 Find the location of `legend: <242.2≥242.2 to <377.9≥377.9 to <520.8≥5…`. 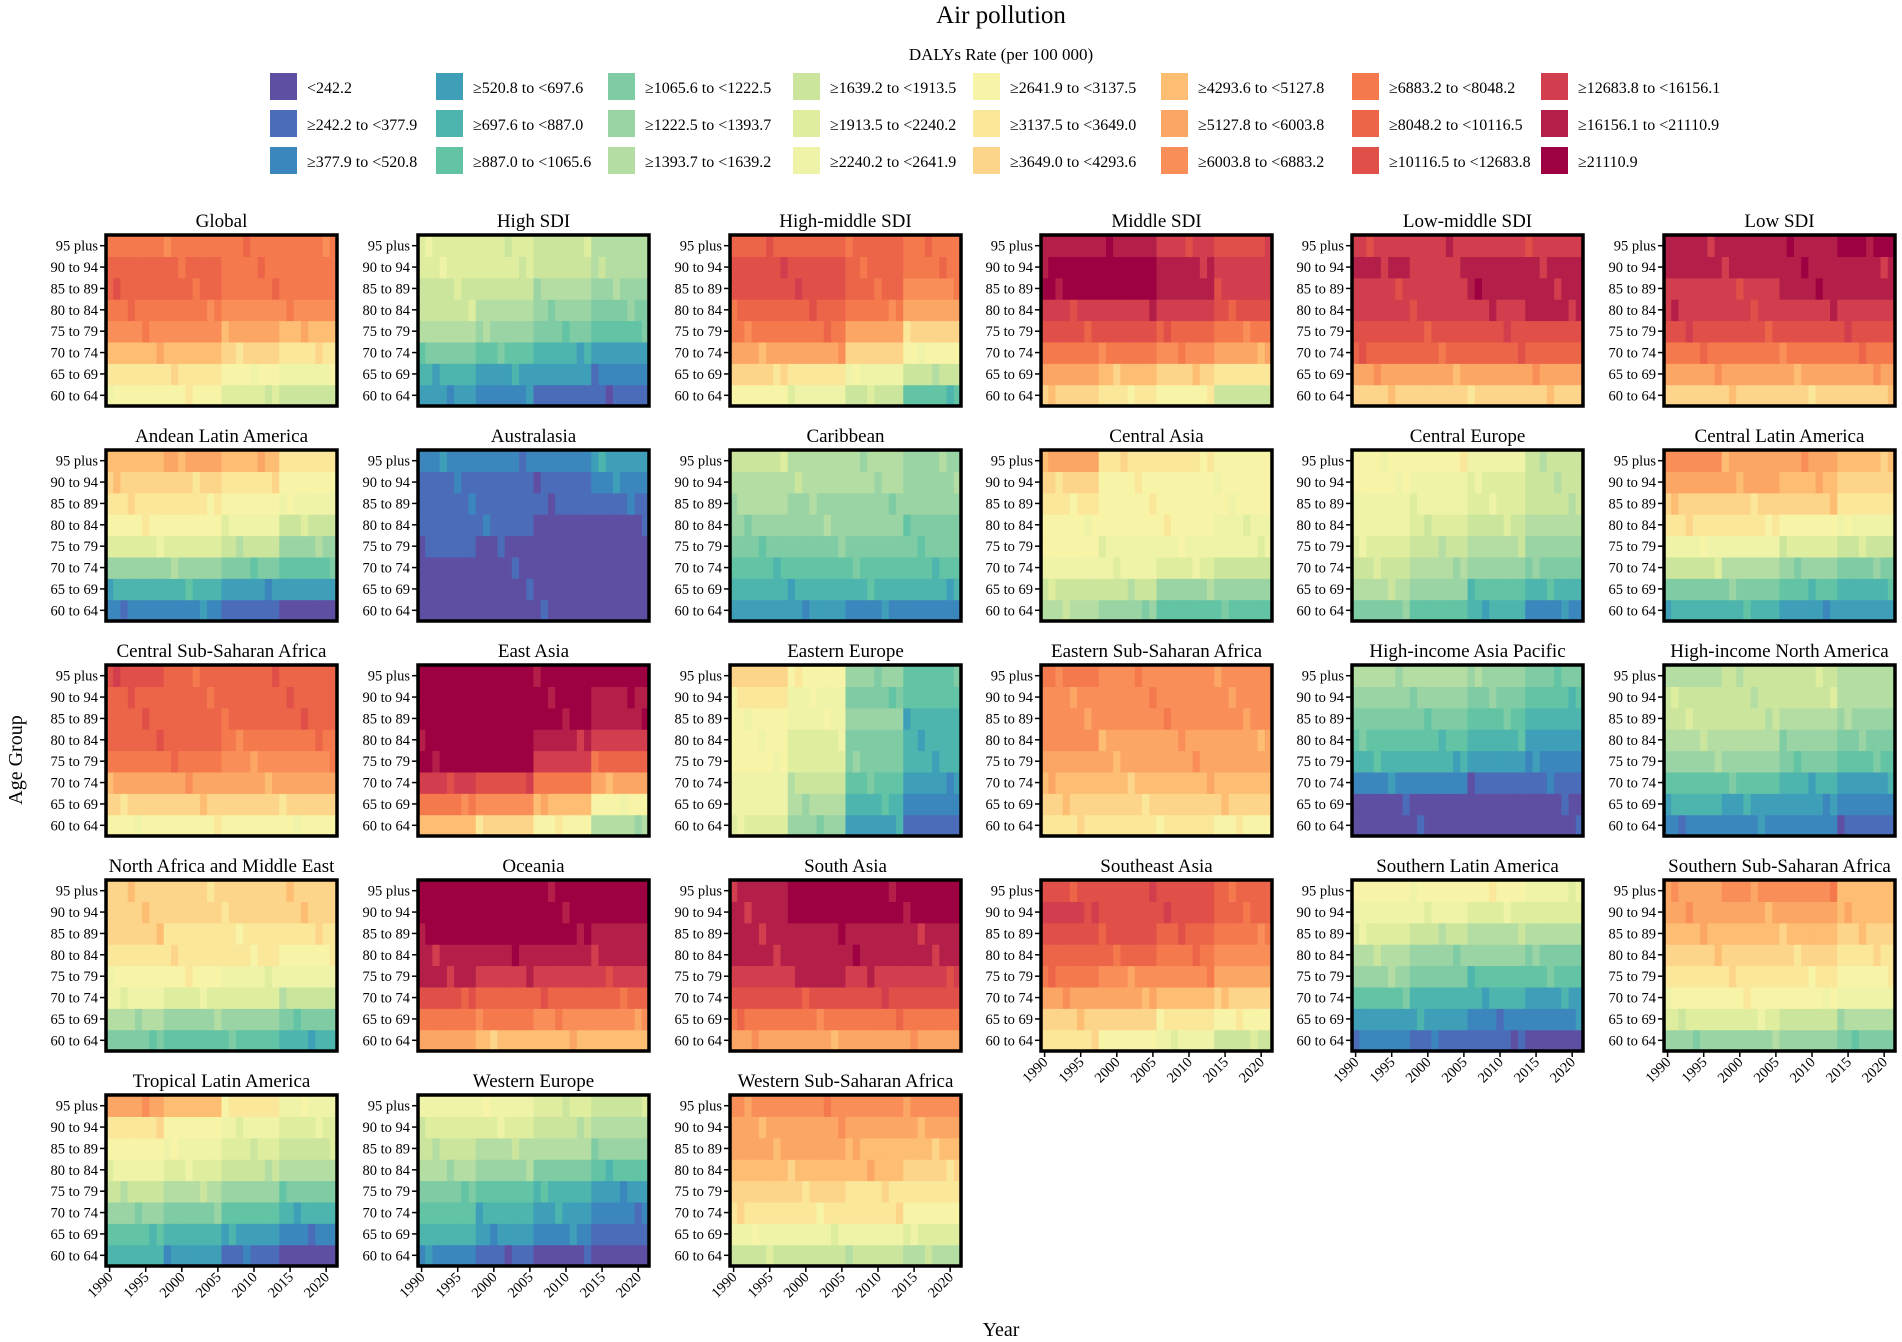

legend: <242.2≥242.2 to <377.9≥377.9 to <520.8≥5… is located at coordinates (995, 123).